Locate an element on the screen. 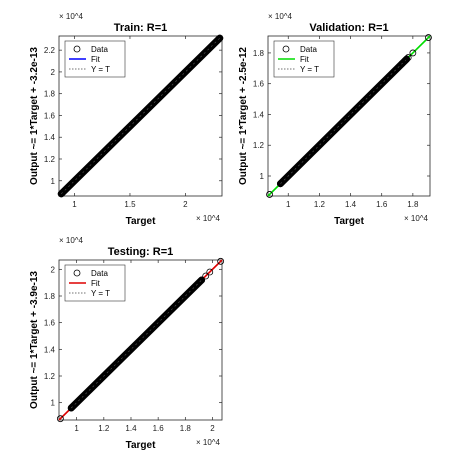 This screenshot has width=474, height=474. y-axis-label: Output ~= 1*Target + -3.9e-13 is located at coordinates (34, 340).